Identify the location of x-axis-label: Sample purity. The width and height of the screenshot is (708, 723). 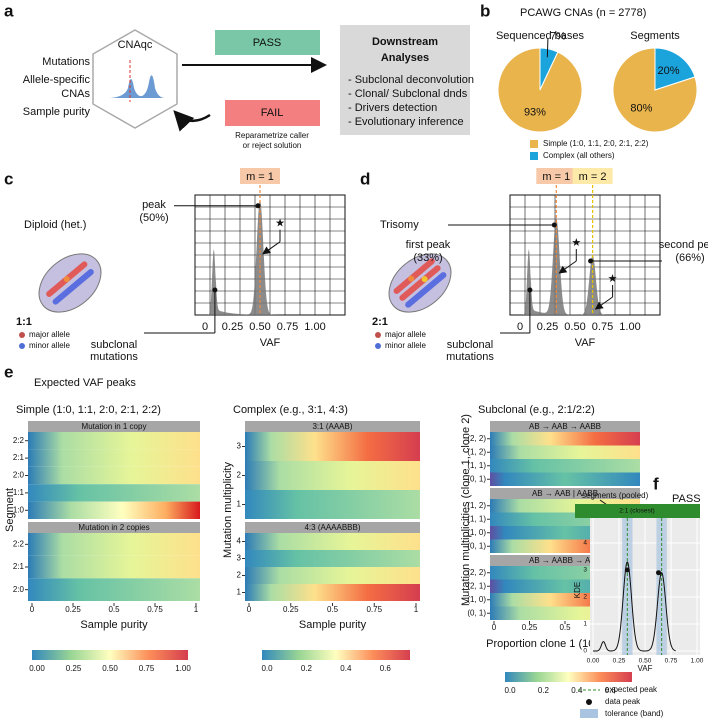
(114, 625).